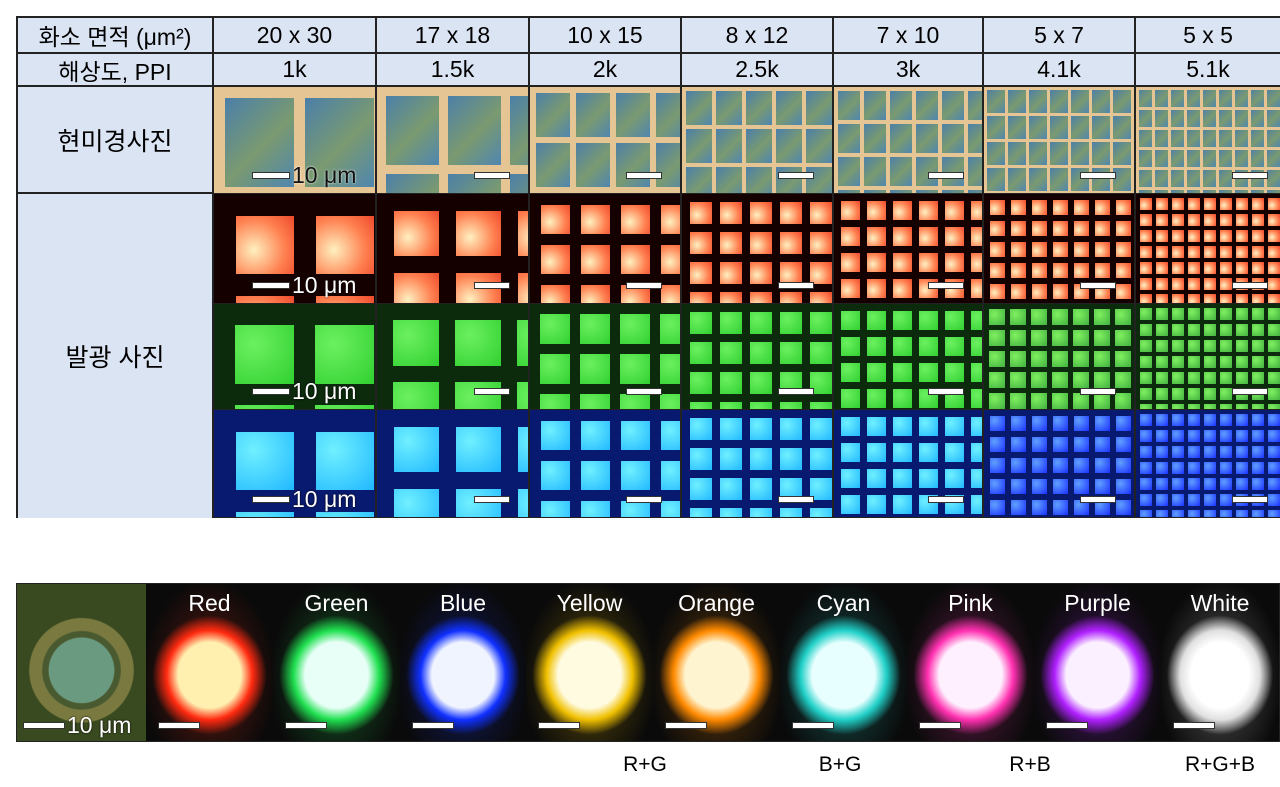 The width and height of the screenshot is (1280, 787). Describe the element at coordinates (843, 662) in the screenshot. I see `emission-panel-cyan: Cyan` at that location.